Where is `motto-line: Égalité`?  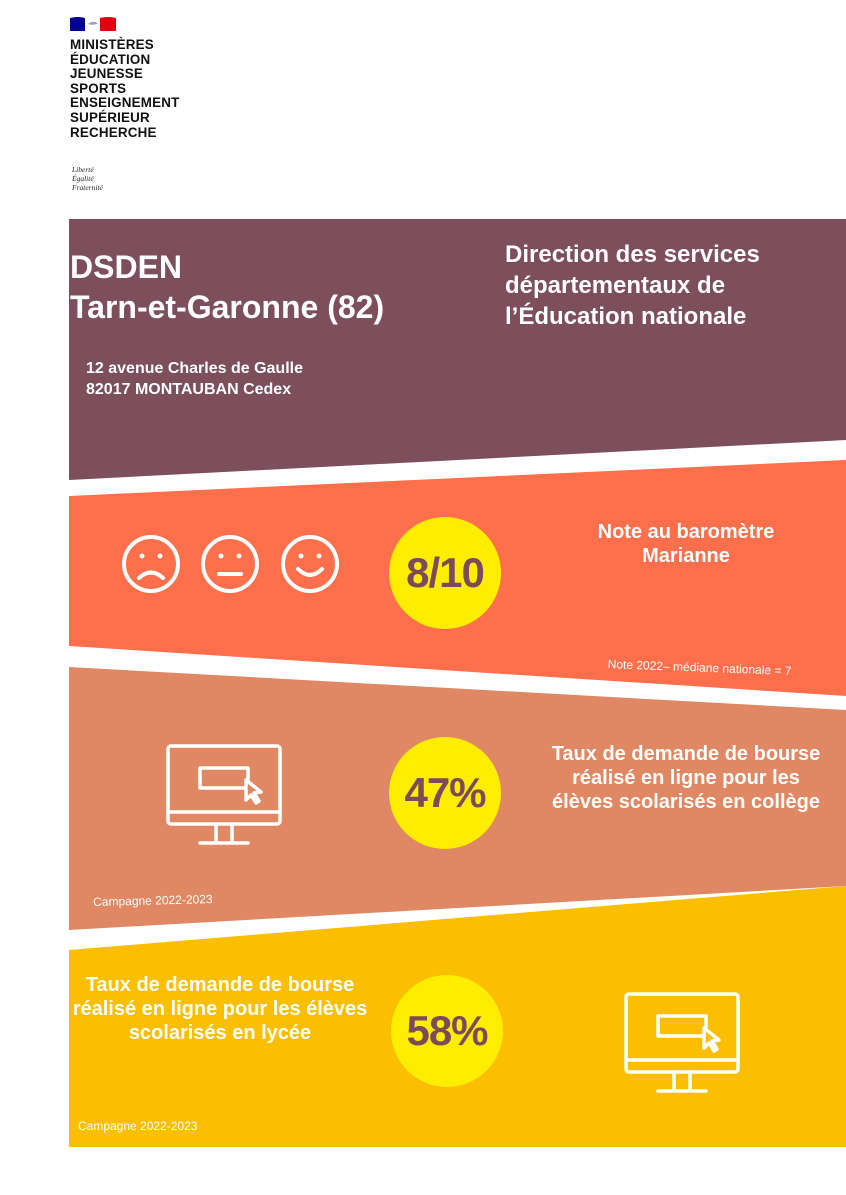
motto-line: Égalité is located at coordinates (83, 178).